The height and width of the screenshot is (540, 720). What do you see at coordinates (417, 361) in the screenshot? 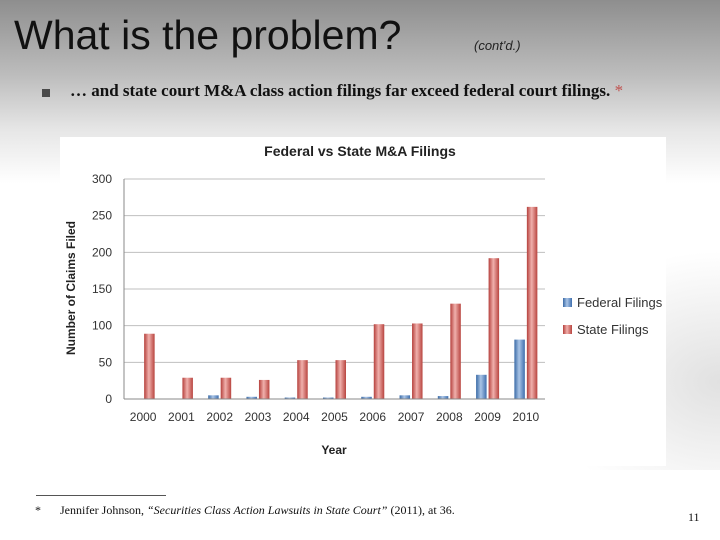
I see `state-bar-2007` at bounding box center [417, 361].